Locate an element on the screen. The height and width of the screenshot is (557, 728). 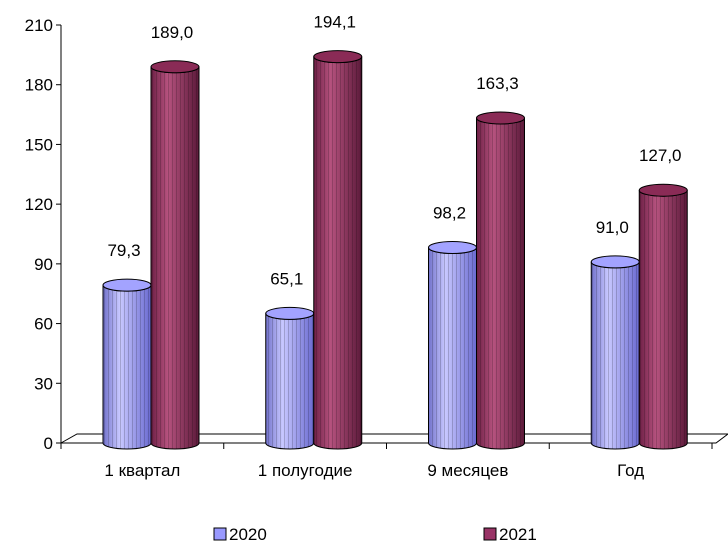
y-tick-label: 30 is located at coordinates (43, 383).